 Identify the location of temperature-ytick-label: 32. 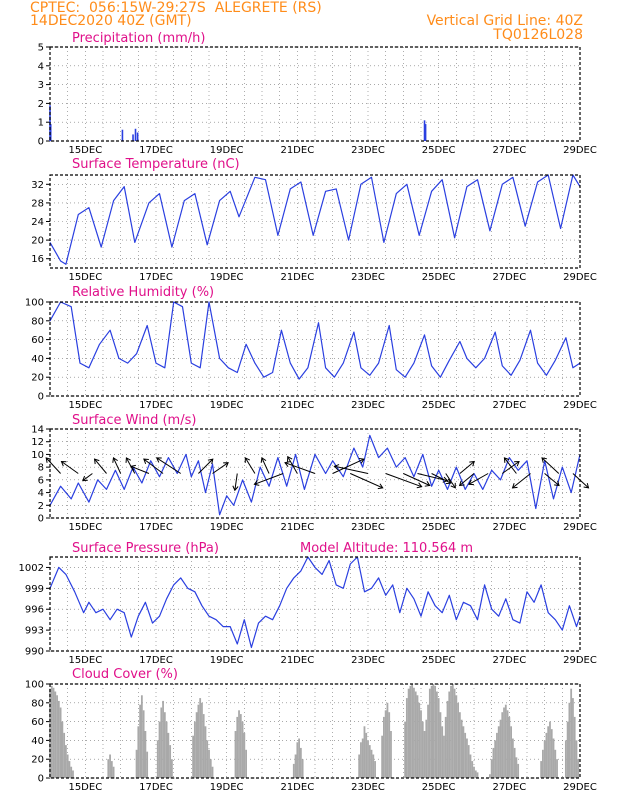
(37, 185).